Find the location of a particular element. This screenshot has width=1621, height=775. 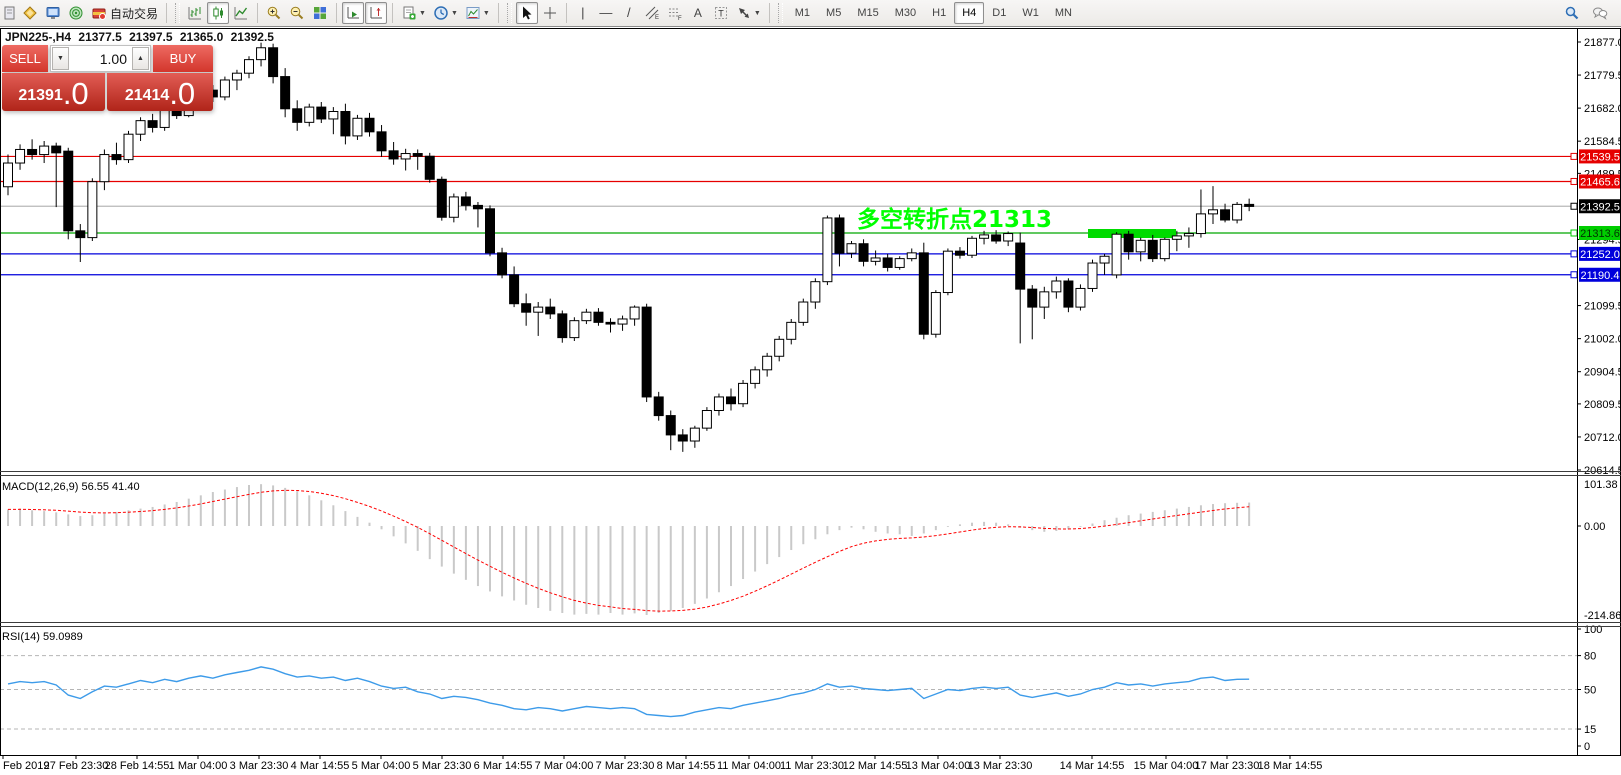

timeframe-D1: D1 is located at coordinates (999, 13).